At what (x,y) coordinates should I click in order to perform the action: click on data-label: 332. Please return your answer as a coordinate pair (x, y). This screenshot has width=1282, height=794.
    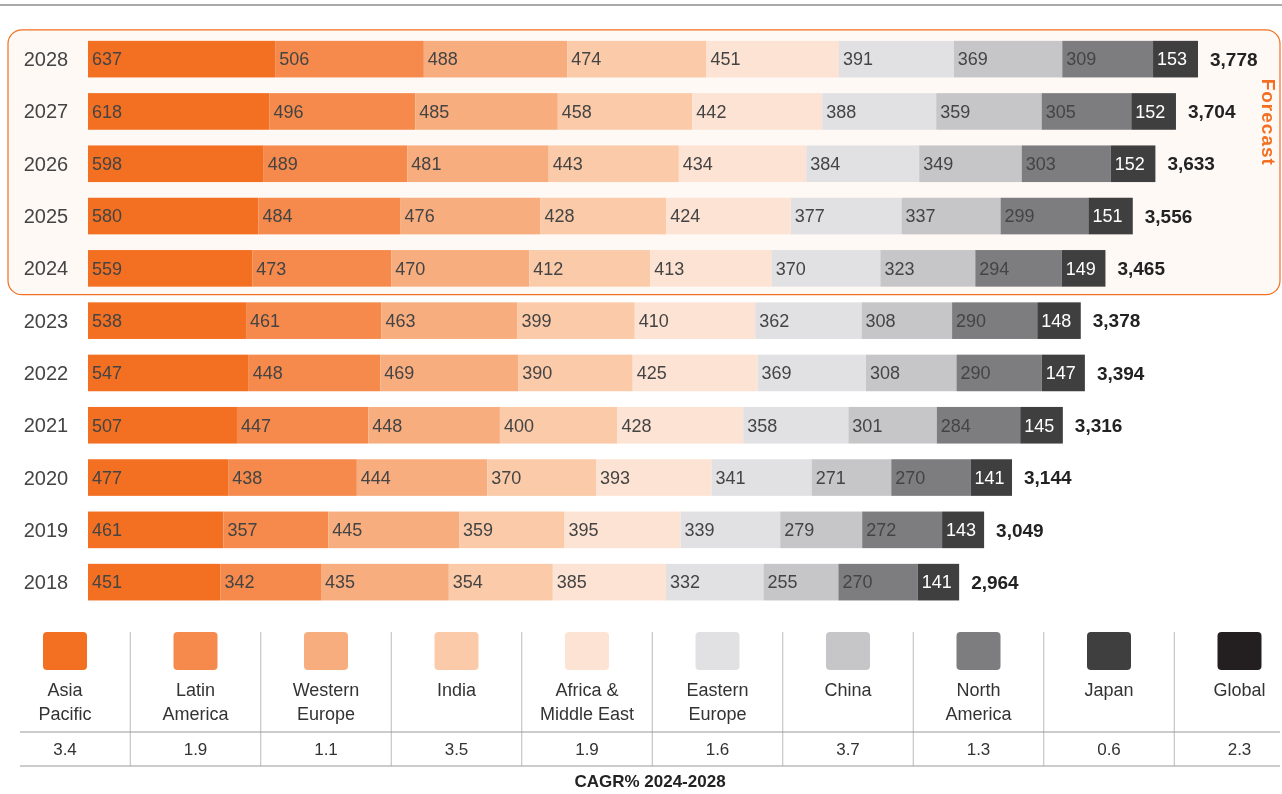
    Looking at the image, I should click on (684, 582).